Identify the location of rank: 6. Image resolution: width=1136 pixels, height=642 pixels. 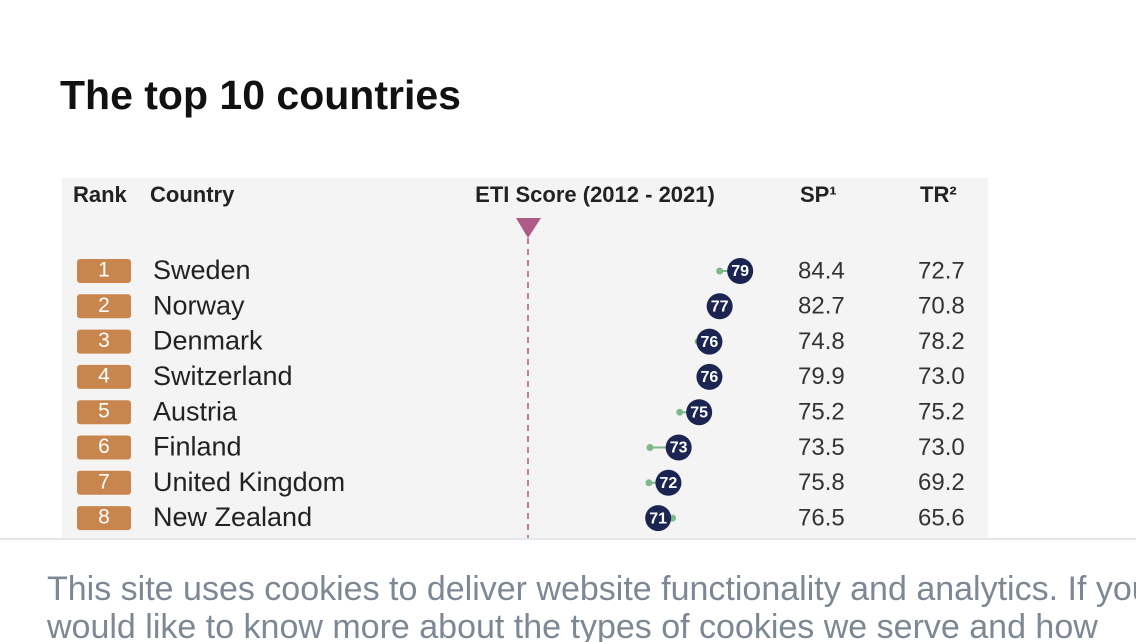
(104, 446).